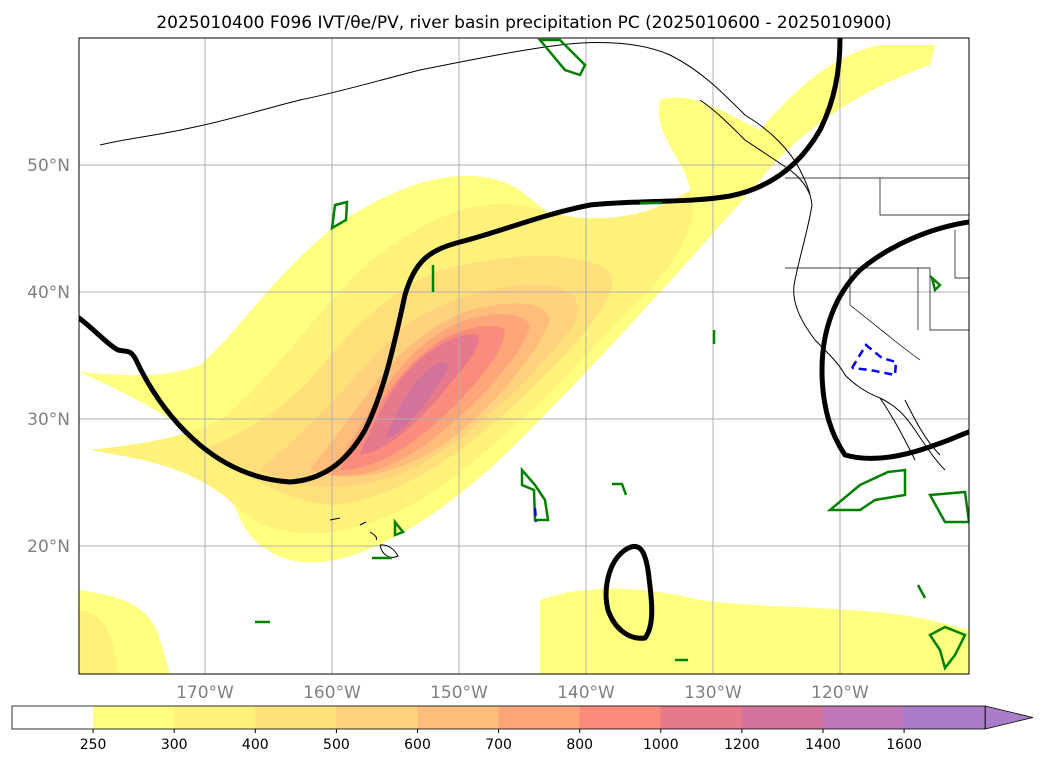  Describe the element at coordinates (93, 745) in the screenshot. I see `colorbar-tick-label: 250` at that location.